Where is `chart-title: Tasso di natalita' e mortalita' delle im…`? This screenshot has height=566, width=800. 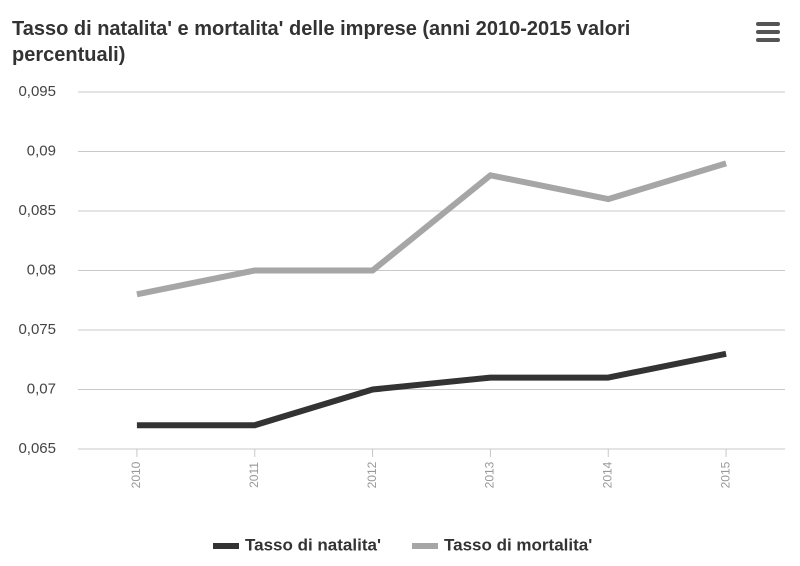 chart-title: Tasso di natalita' e mortalita' delle im… is located at coordinates (321, 42).